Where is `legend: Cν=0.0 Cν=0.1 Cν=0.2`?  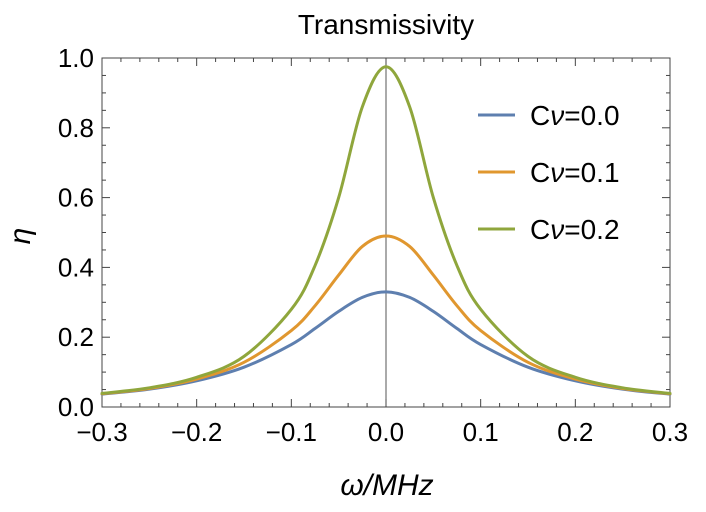 legend: Cν=0.0 Cν=0.1 Cν=0.2 is located at coordinates (549, 172).